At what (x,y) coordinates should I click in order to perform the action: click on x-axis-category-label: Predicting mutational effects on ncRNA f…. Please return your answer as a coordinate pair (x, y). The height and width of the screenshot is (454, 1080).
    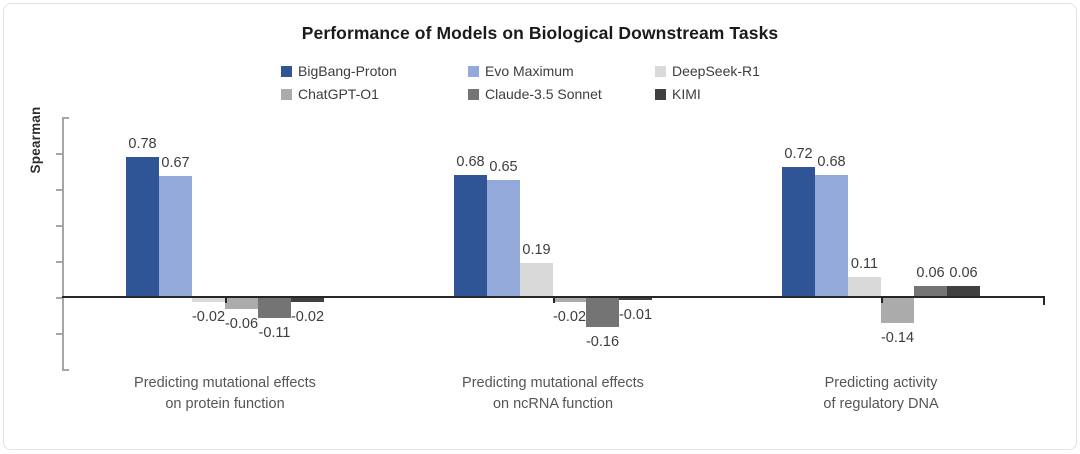
    Looking at the image, I should click on (553, 393).